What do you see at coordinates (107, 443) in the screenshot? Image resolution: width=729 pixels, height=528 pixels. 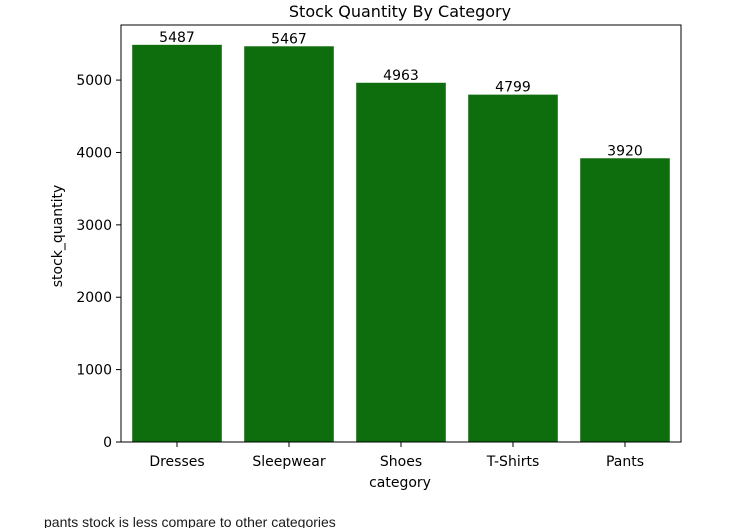 I see `y-tick-label: 0` at bounding box center [107, 443].